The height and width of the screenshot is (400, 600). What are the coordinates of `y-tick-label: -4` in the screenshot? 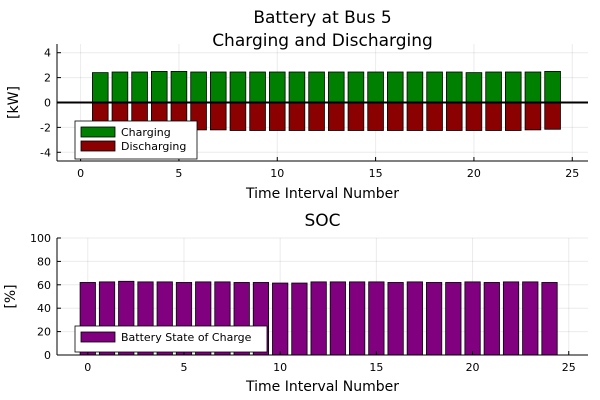 It's located at (45, 152).